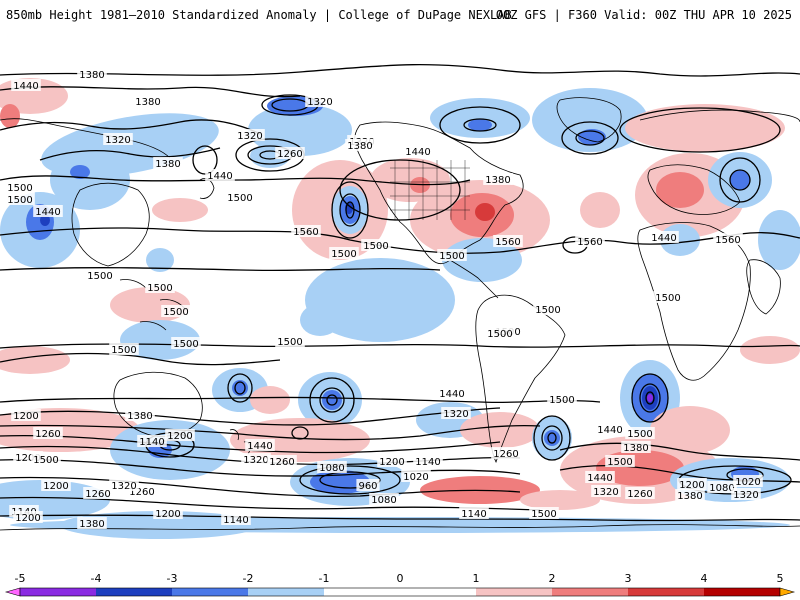 The height and width of the screenshot is (600, 800). Describe the element at coordinates (427, 462) in the screenshot. I see `contour-label-text: 1140` at that location.